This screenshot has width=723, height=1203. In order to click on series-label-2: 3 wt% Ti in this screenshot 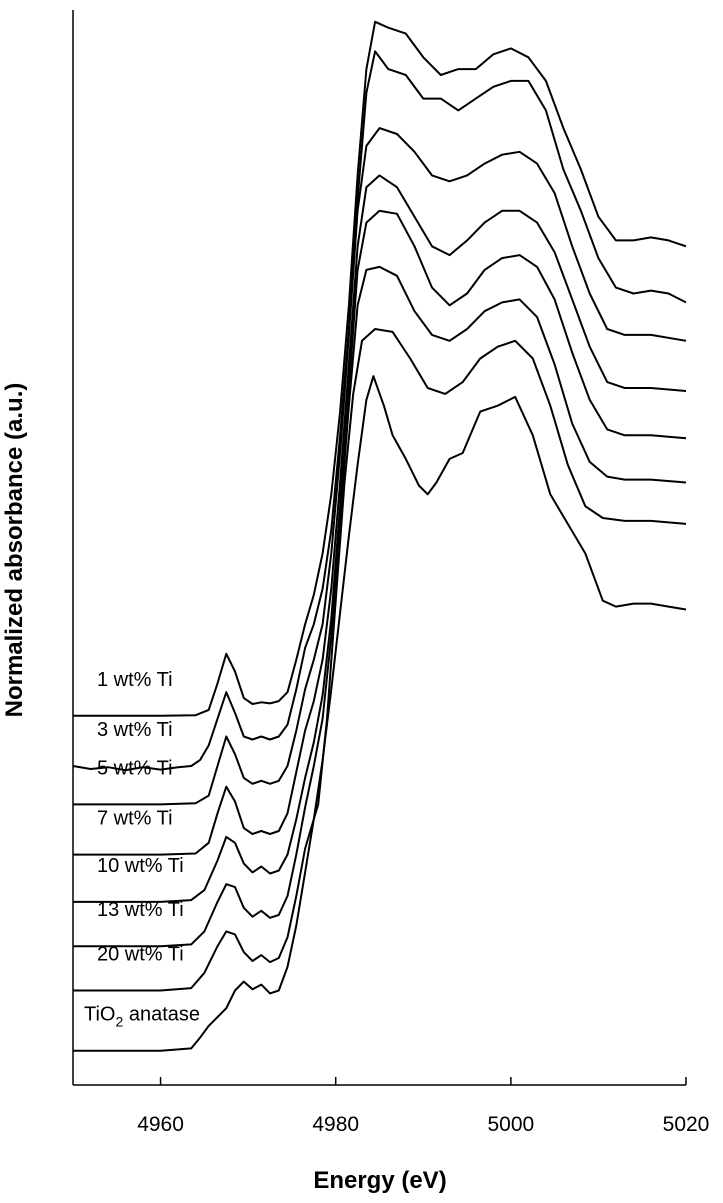, I will do `click(135, 730)`.